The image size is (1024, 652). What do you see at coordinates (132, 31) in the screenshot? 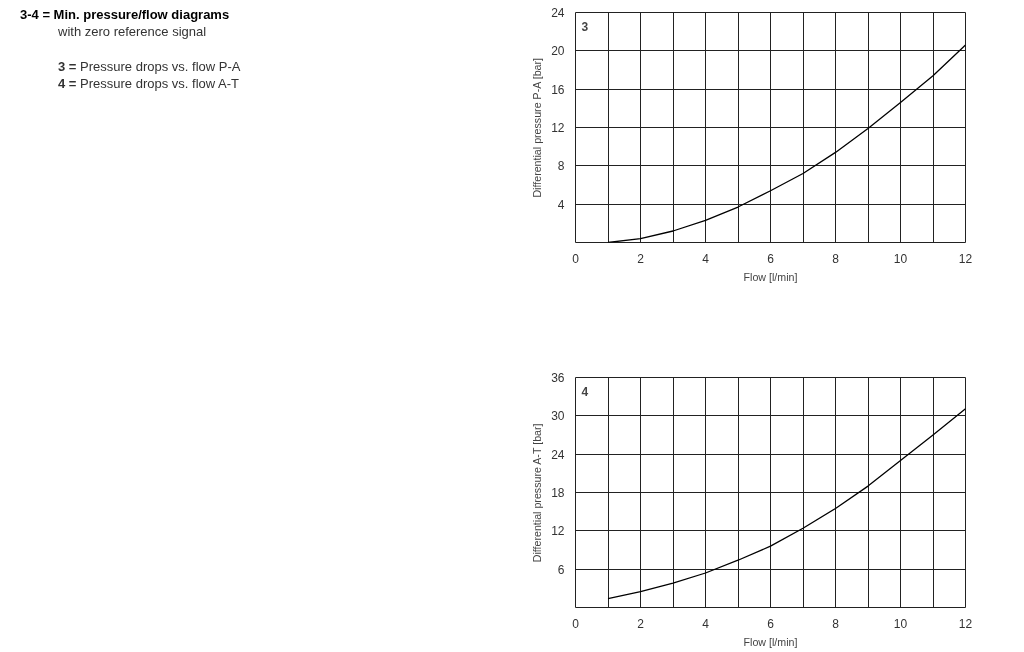
I see `text: with zero reference signal` at bounding box center [132, 31].